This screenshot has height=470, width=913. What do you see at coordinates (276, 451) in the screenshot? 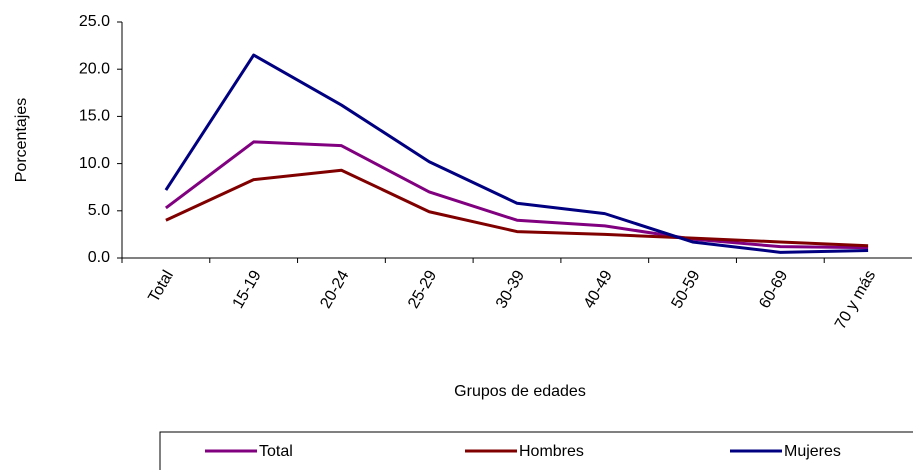
I see `legend-label: Total` at bounding box center [276, 451].